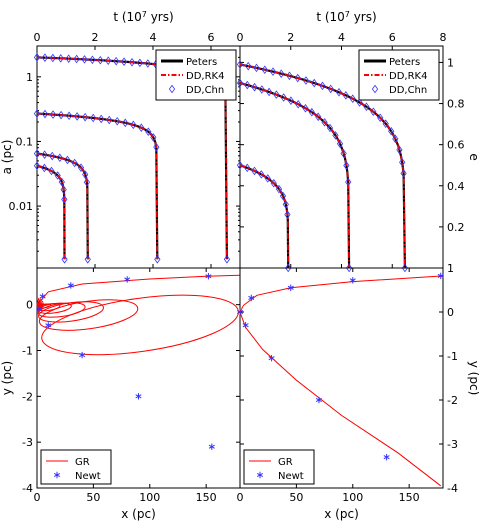  I want to click on y-tick-label: -4, so click(27, 488).